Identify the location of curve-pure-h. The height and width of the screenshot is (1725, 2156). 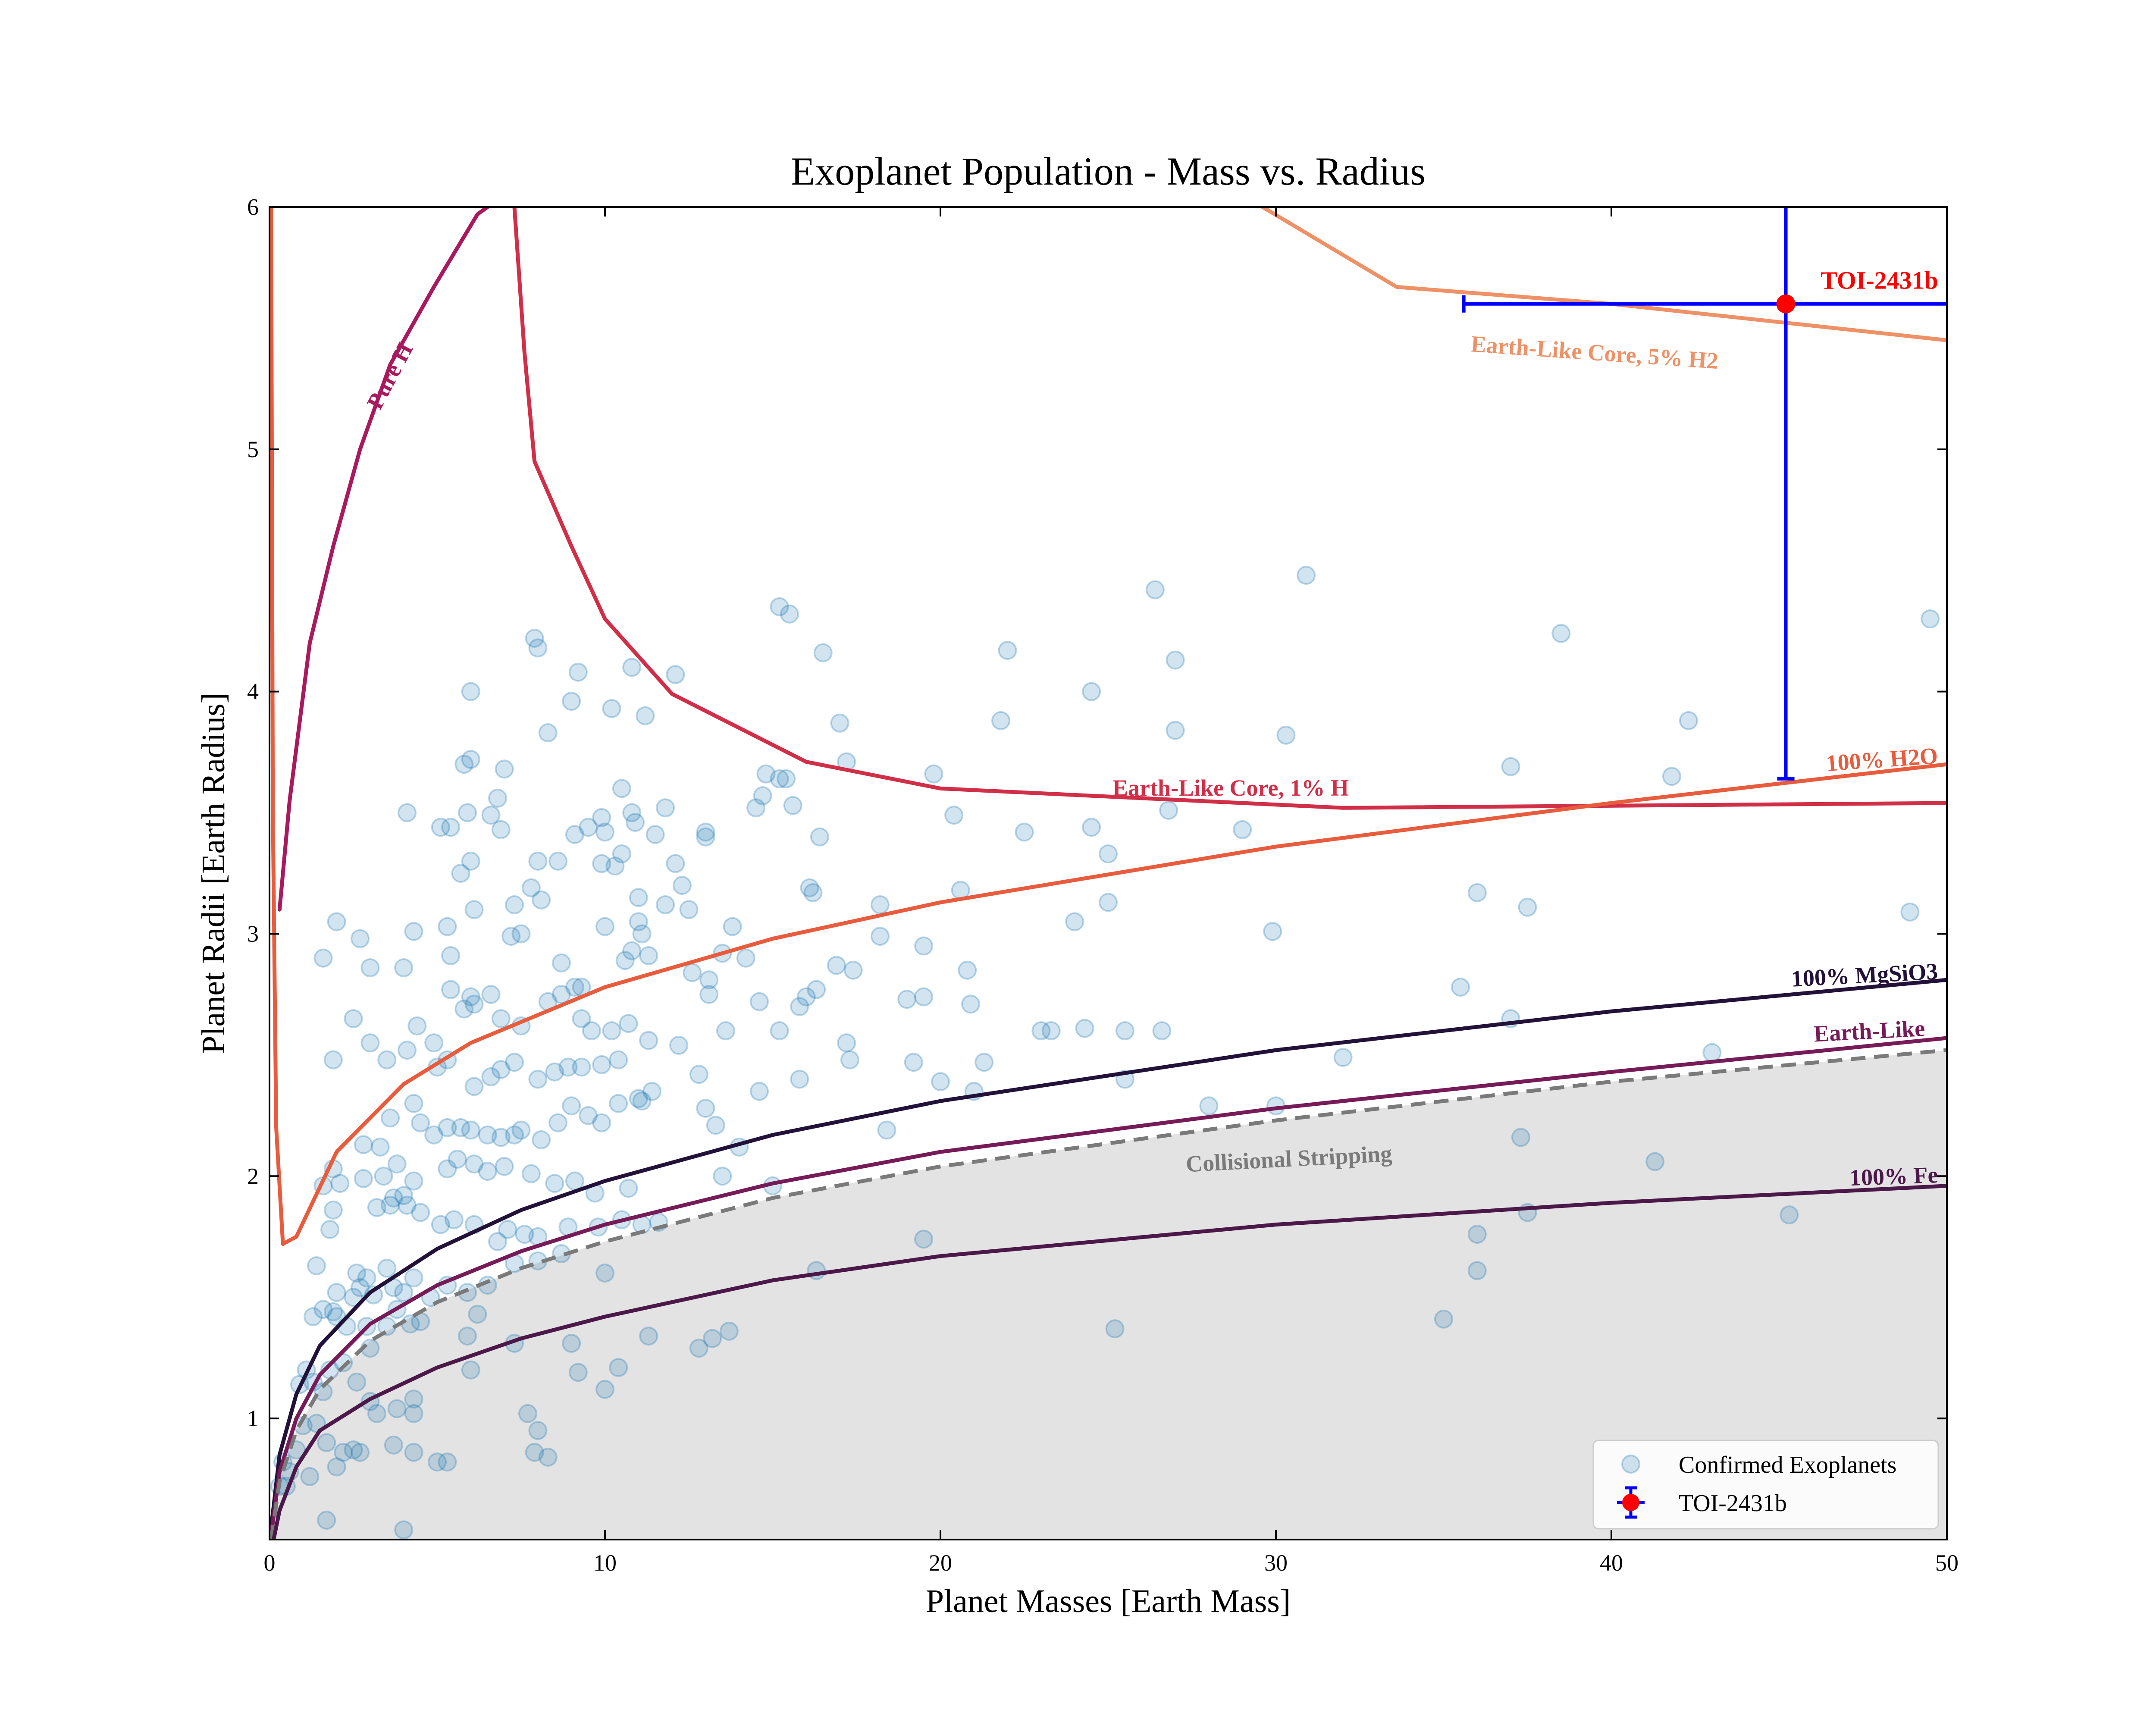
(383, 560).